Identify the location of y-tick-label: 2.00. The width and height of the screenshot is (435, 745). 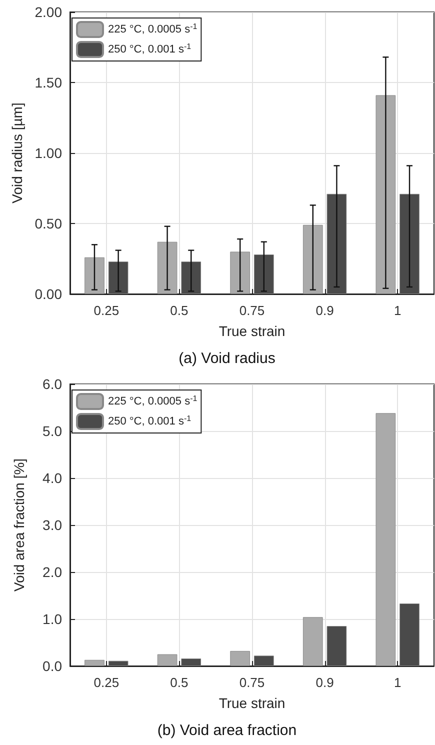
(48, 12).